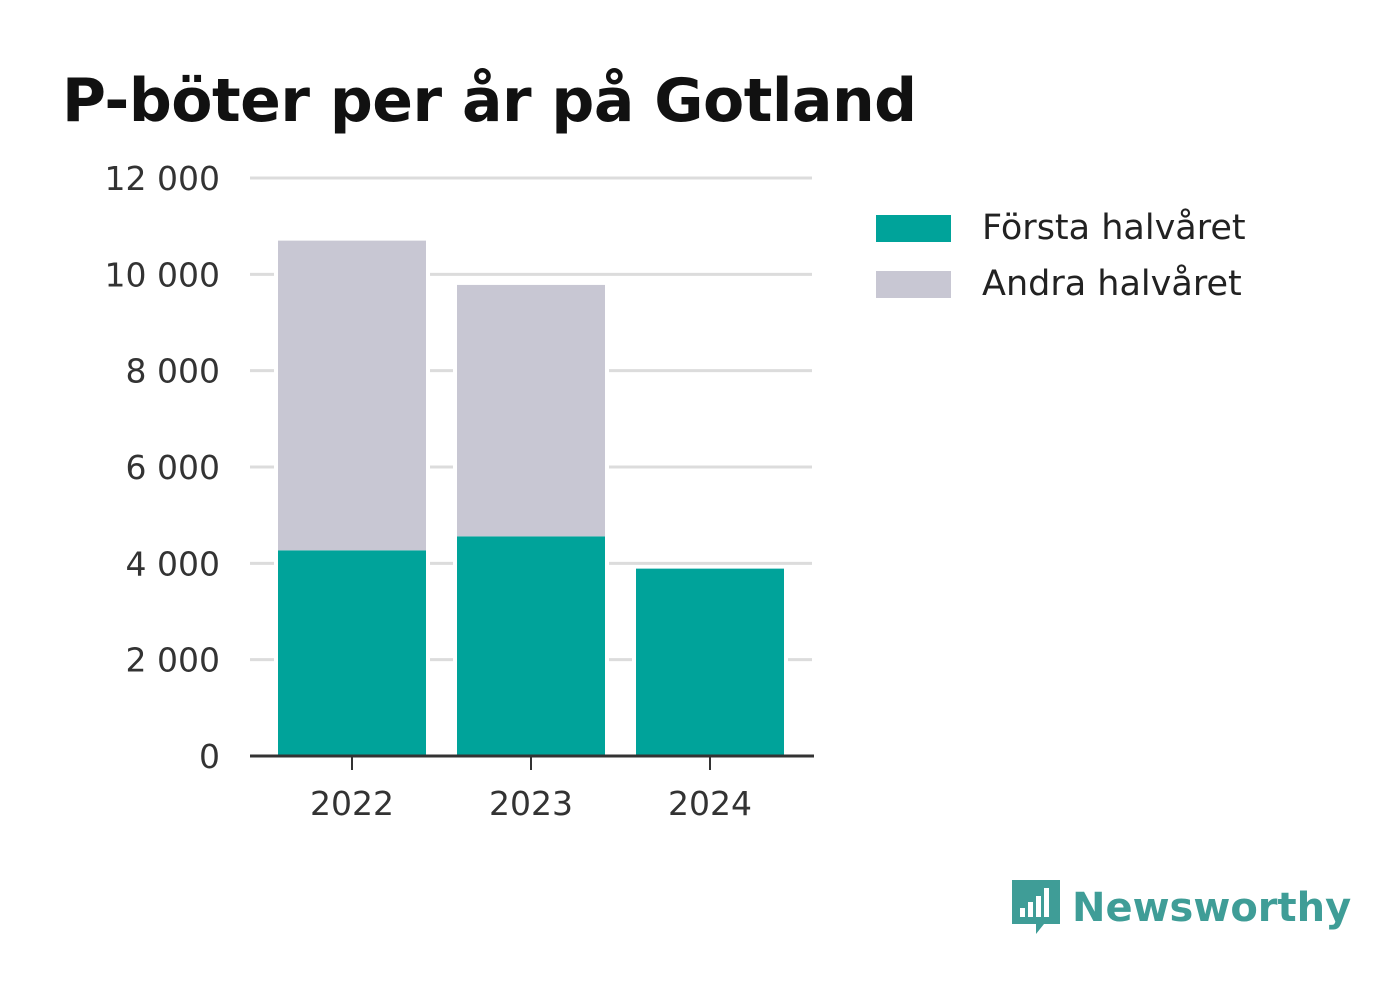 This screenshot has height=999, width=1382. Describe the element at coordinates (173, 371) in the screenshot. I see `y-tick-label: 8 000` at that location.